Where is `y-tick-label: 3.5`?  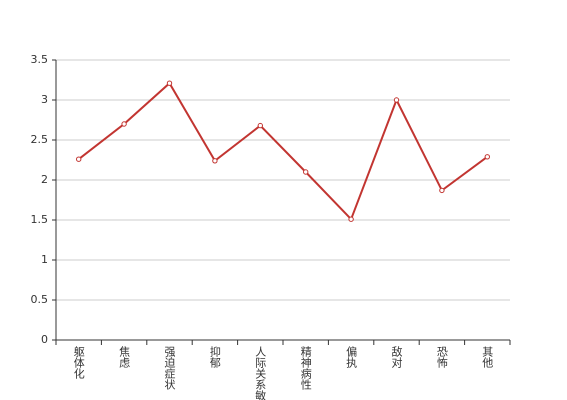 y-tick-label: 3.5 is located at coordinates (40, 59).